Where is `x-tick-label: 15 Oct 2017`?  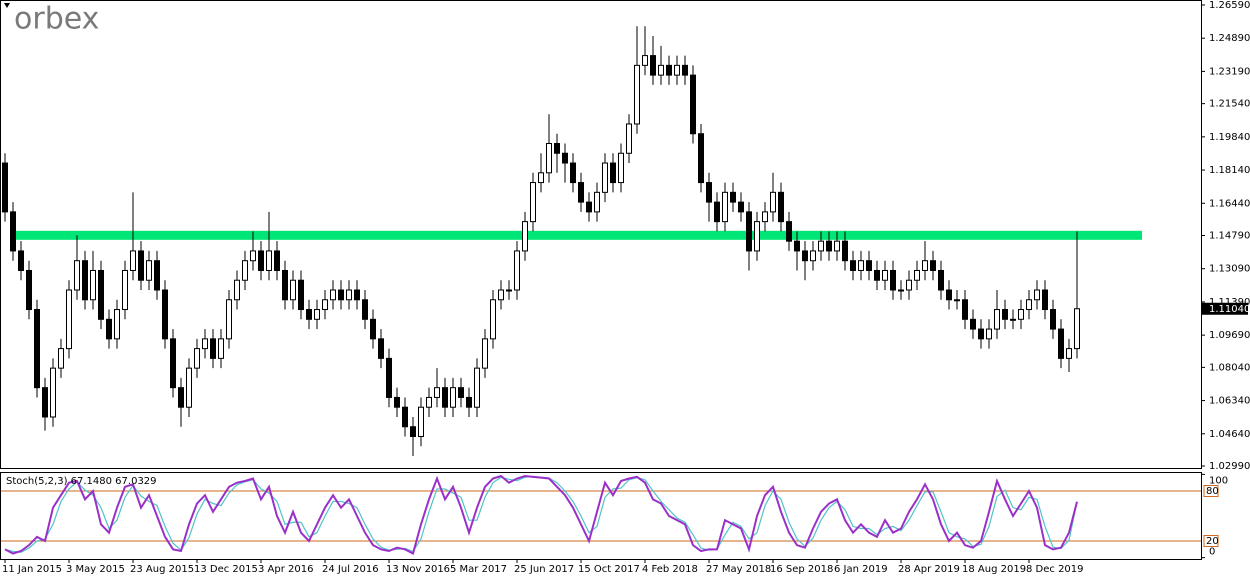 x-tick-label: 15 Oct 2017 is located at coordinates (609, 569).